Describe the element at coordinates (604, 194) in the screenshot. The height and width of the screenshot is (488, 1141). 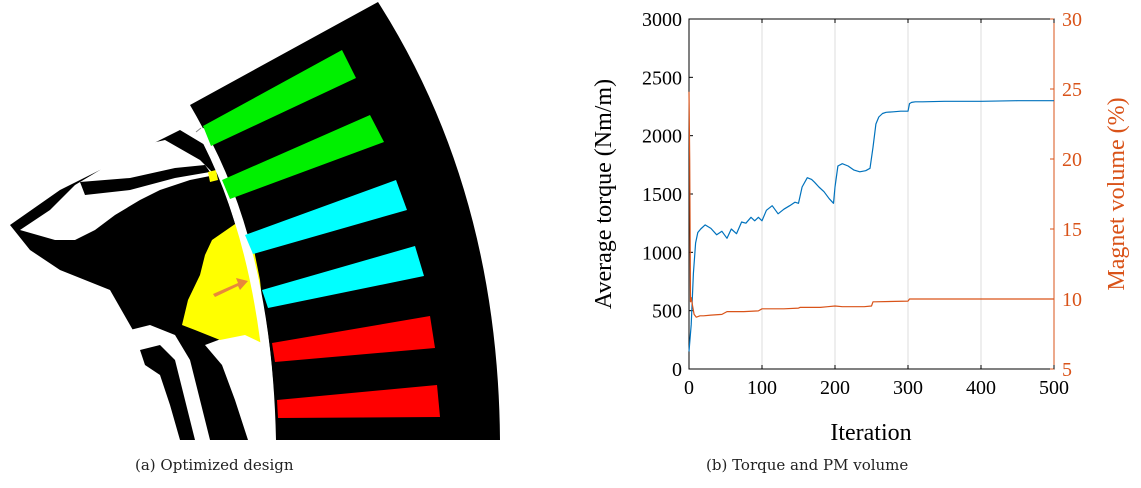
I see `y-axis-label-left: Average torque (Nm/m)` at that location.